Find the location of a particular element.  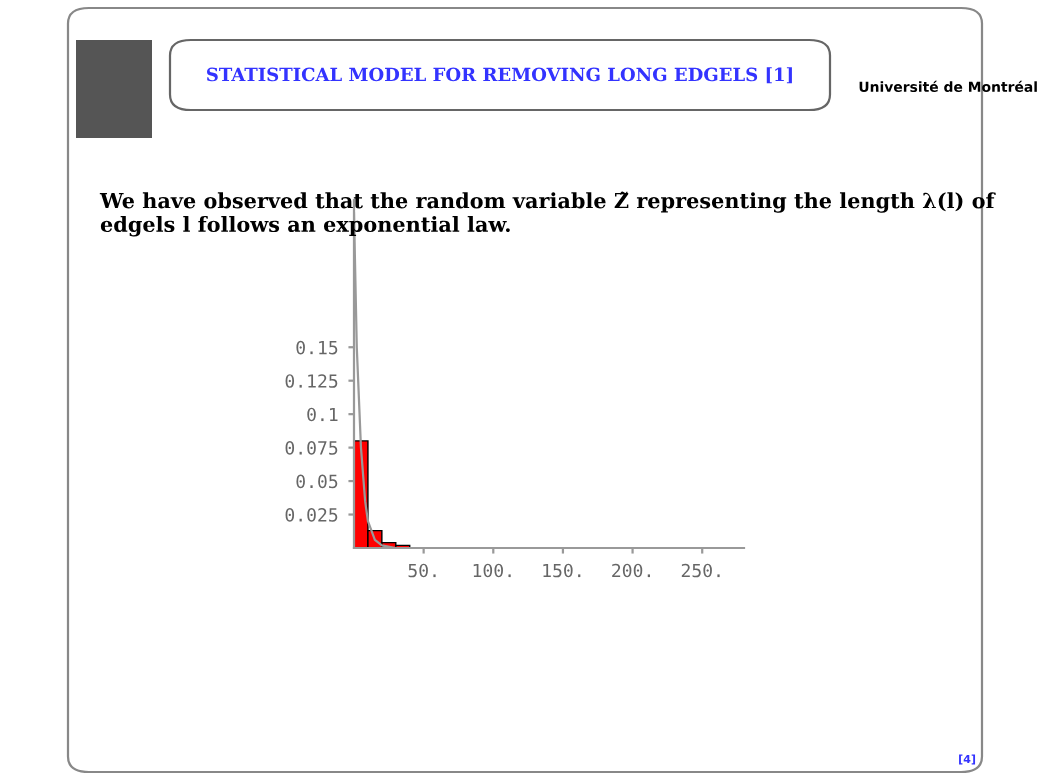

x-tick-label: 100. is located at coordinates (492, 570).